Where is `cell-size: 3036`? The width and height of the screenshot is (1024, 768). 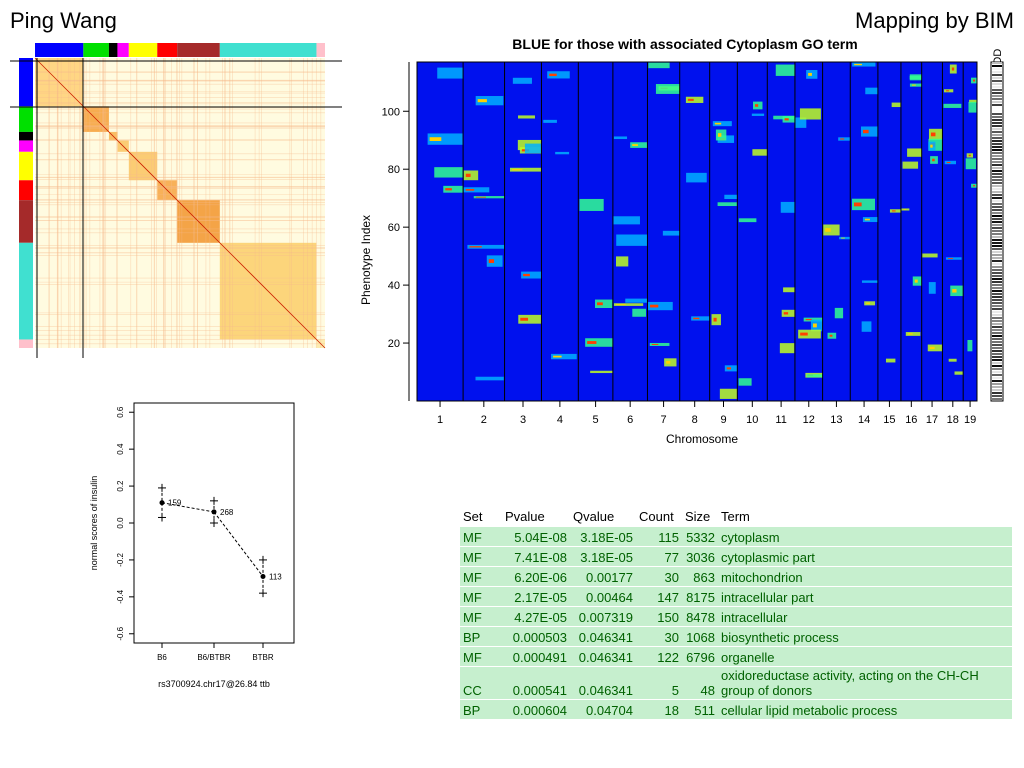 cell-size: 3036 is located at coordinates (700, 556).